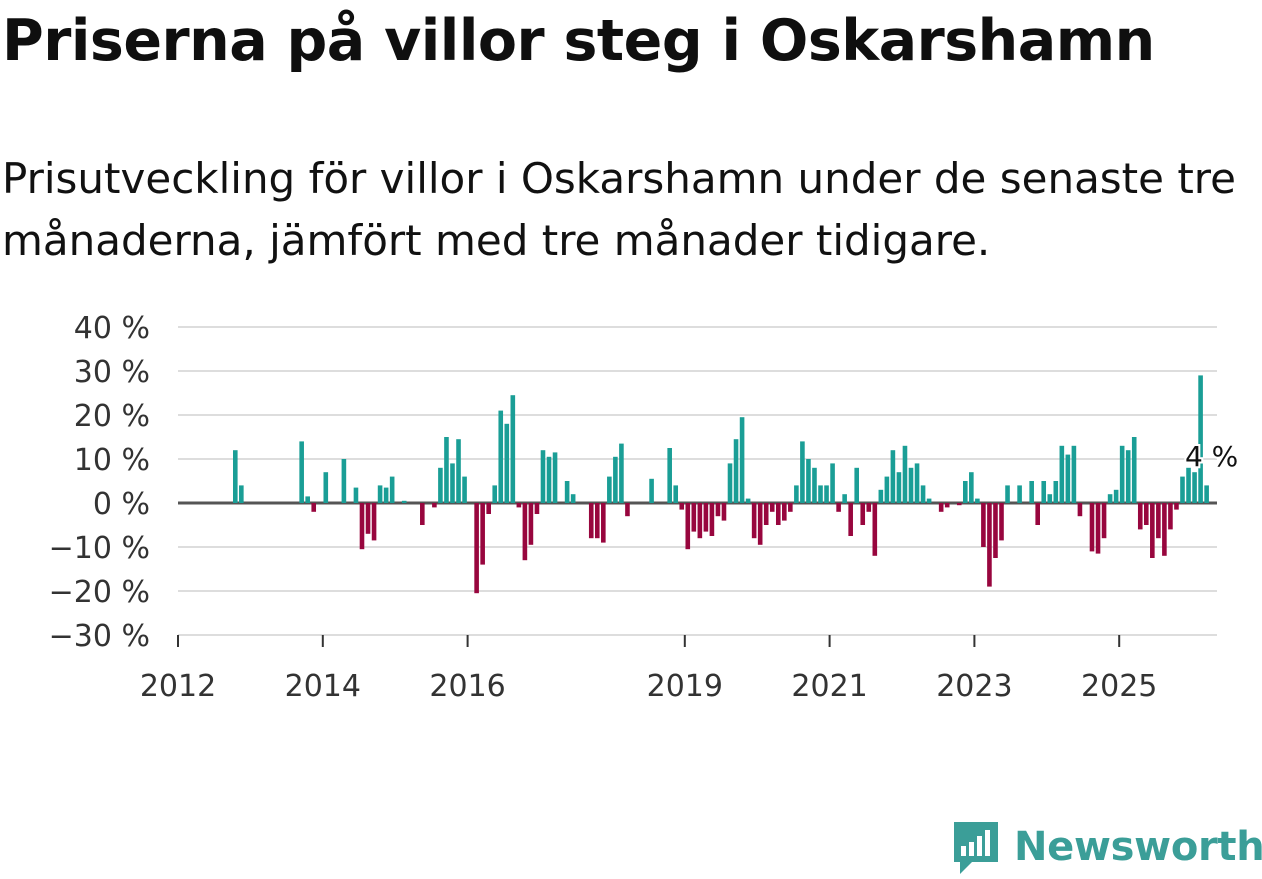  What do you see at coordinates (1138, 847) in the screenshot?
I see `newsworthy-logo-text: Newsworthy` at bounding box center [1138, 847].